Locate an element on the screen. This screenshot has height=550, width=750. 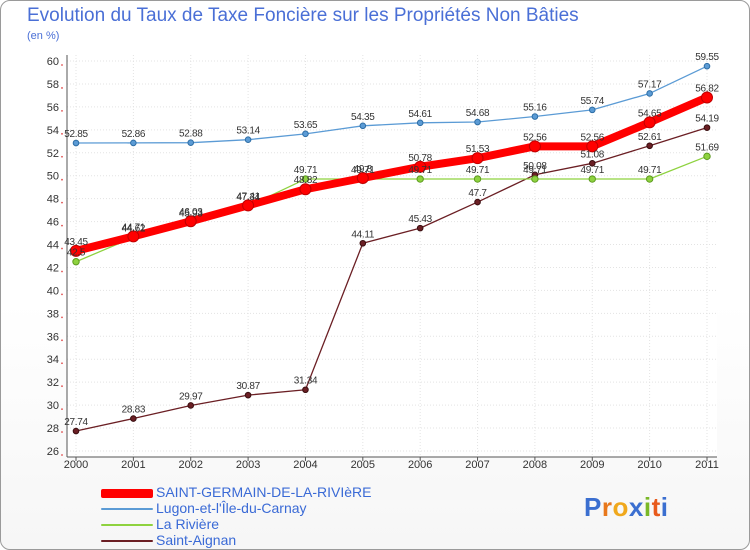
series-3-data-label: 56.82 is located at coordinates (707, 88).